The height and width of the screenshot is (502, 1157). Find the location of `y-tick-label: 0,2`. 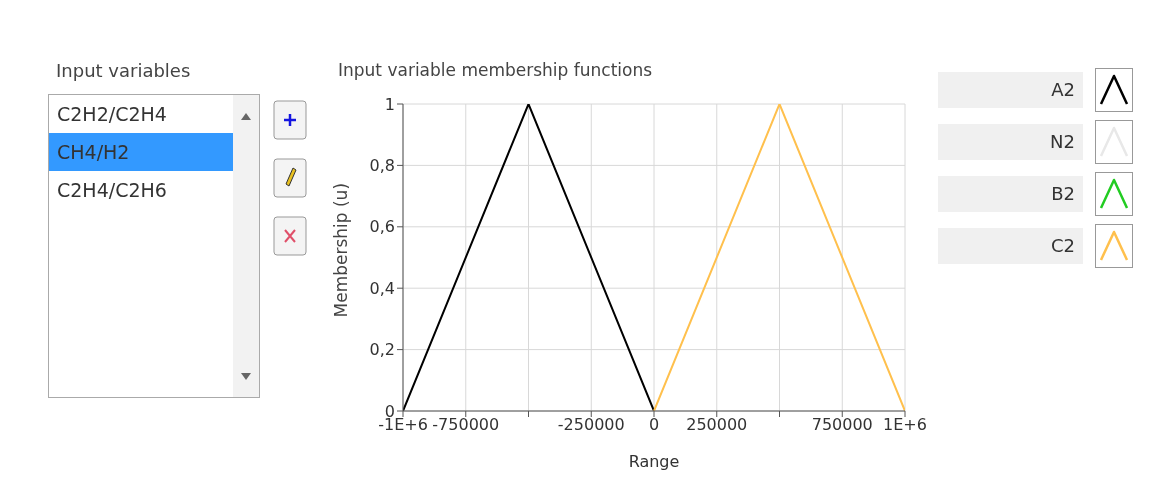

y-tick-label: 0,2 is located at coordinates (382, 350).